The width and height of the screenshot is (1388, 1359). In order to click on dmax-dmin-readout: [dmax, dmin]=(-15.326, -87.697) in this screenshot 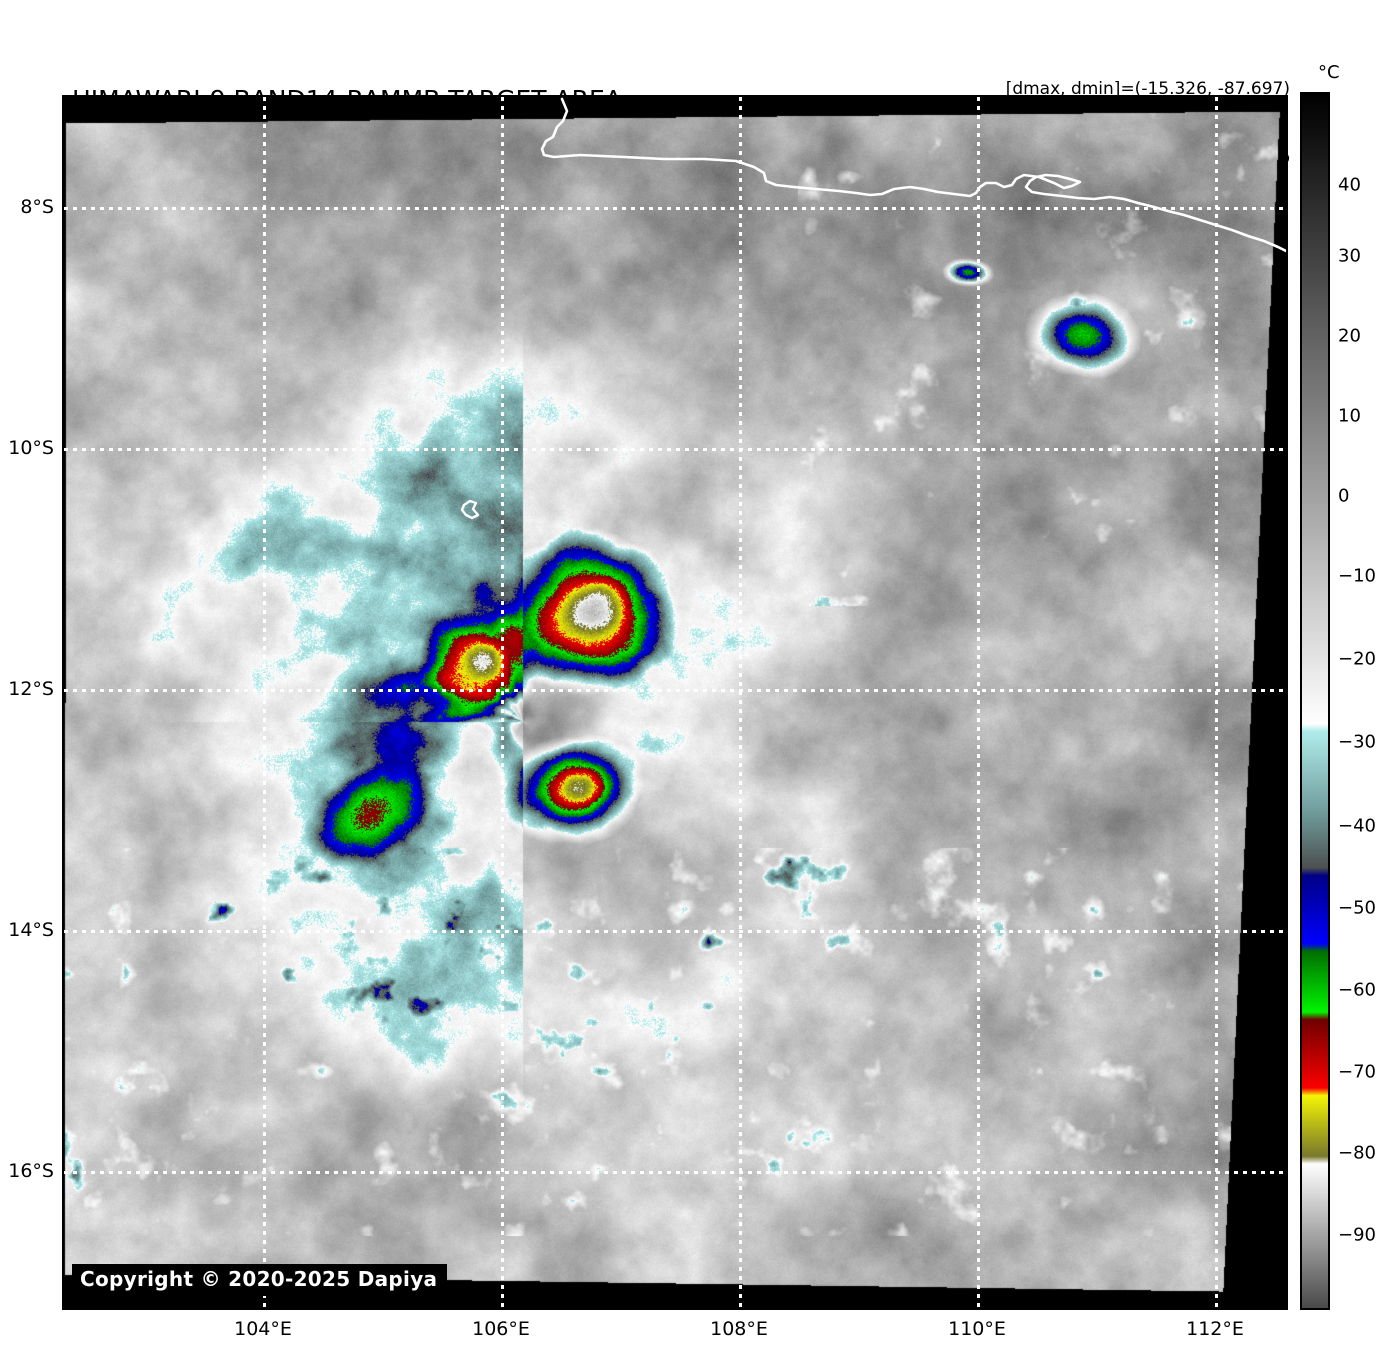, I will do `click(1147, 89)`.